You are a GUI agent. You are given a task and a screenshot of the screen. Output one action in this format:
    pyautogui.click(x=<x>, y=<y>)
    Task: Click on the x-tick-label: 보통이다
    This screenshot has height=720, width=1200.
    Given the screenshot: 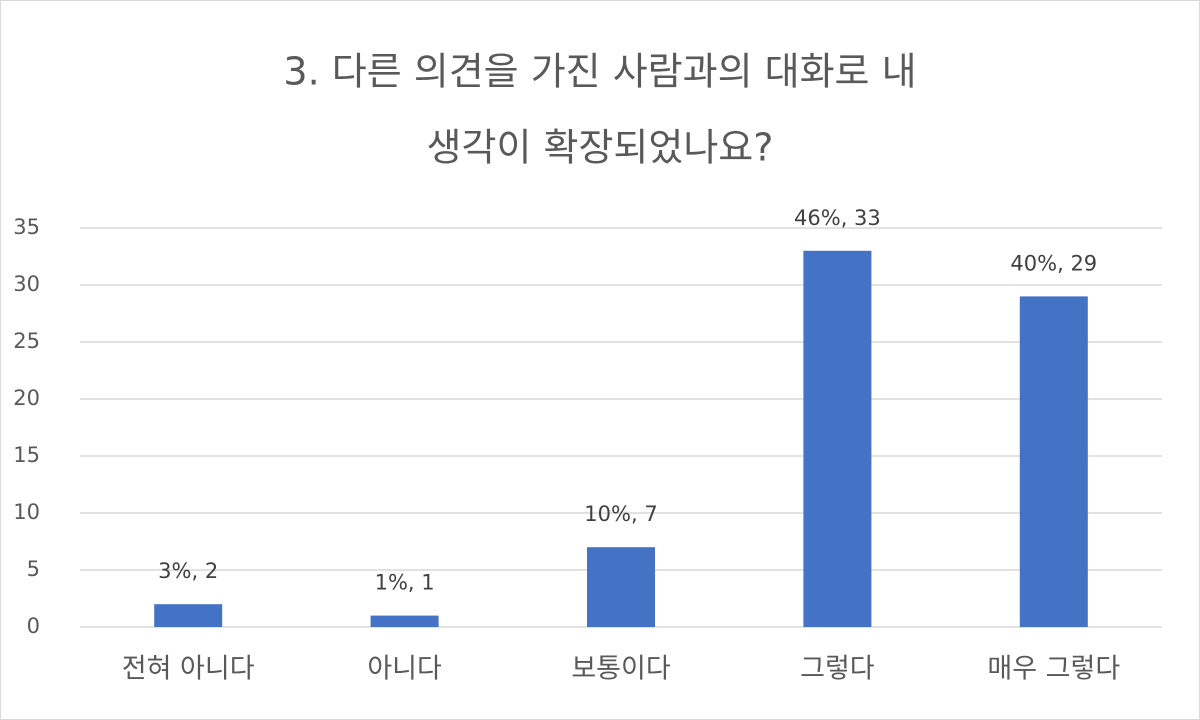 What is the action you would take?
    pyautogui.click(x=621, y=669)
    